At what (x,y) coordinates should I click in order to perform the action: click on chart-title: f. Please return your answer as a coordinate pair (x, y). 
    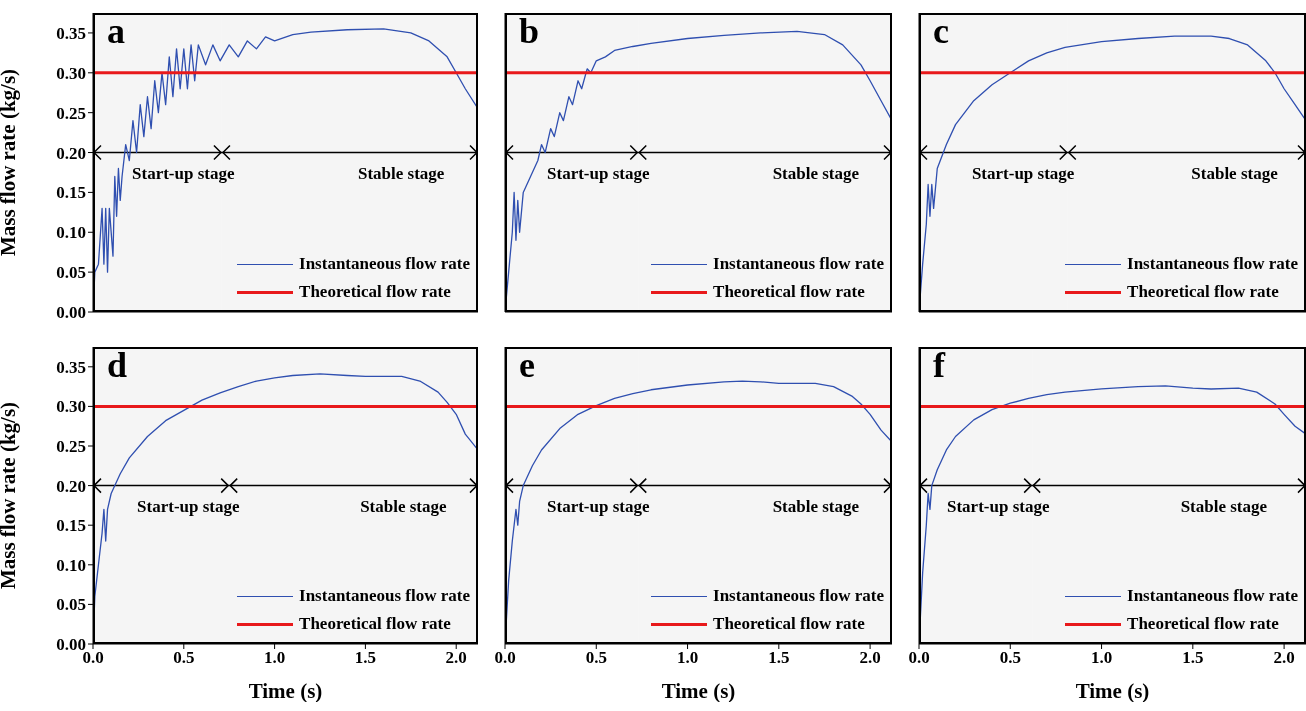
    Looking at the image, I should click on (939, 365).